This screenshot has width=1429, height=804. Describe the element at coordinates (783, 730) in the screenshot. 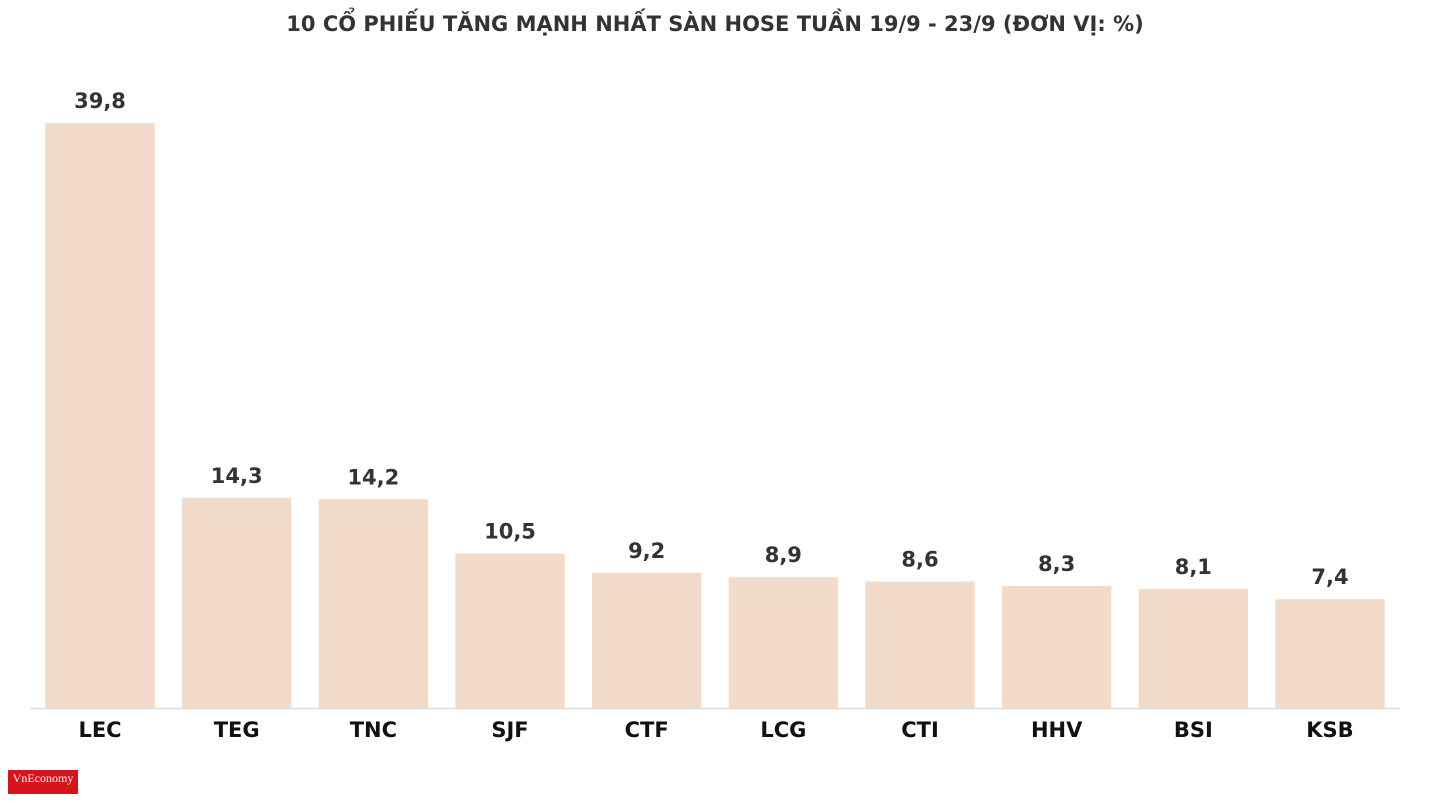

I see `x-tick-label: LCG` at that location.